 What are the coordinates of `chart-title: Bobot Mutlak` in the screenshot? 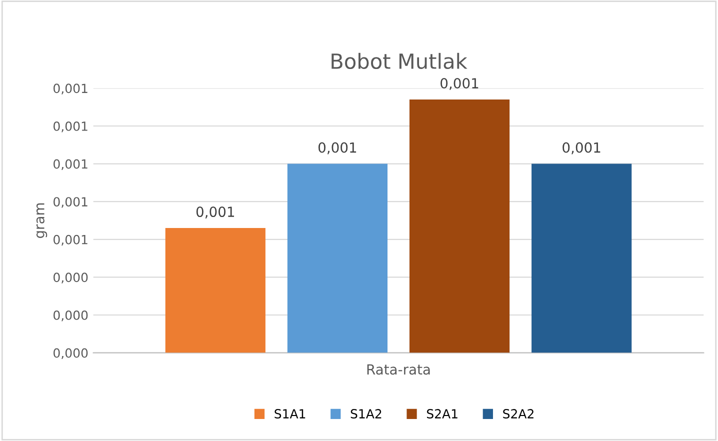 It's located at (400, 61).